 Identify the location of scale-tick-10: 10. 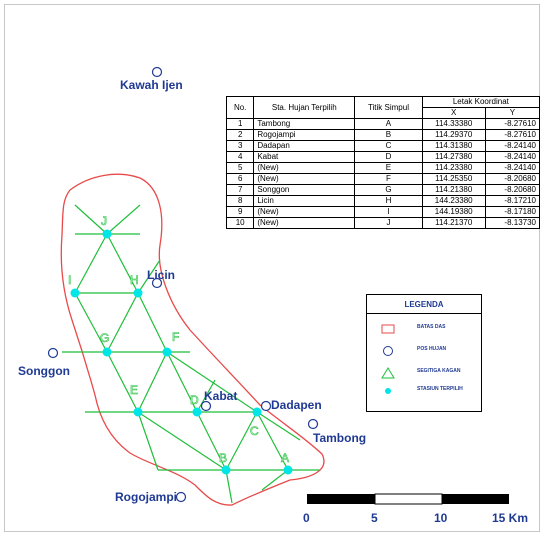
(441, 518).